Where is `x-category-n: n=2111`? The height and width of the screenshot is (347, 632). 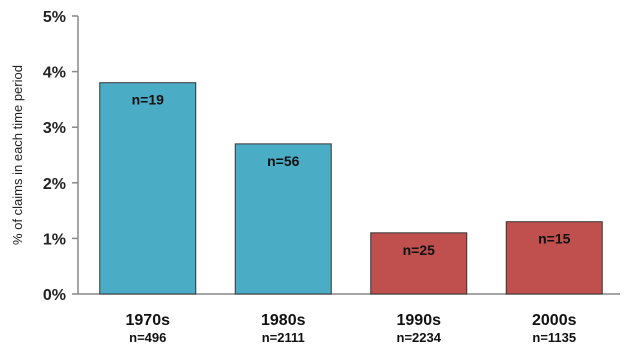 x-category-n: n=2111 is located at coordinates (283, 337).